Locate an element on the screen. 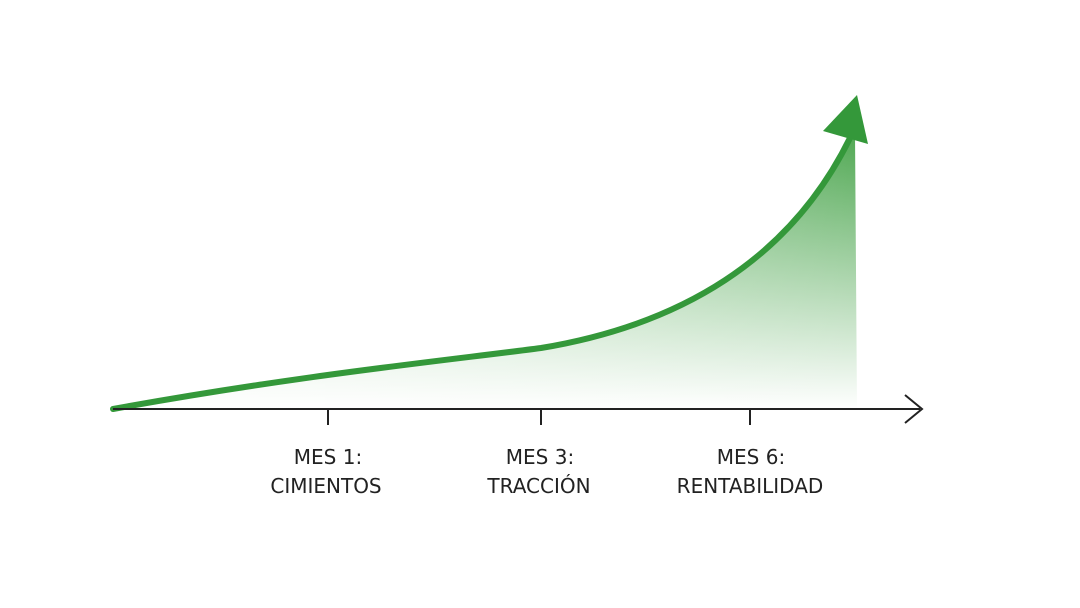 This screenshot has width=1080, height=608. axis-arrowhead is located at coordinates (914, 409).